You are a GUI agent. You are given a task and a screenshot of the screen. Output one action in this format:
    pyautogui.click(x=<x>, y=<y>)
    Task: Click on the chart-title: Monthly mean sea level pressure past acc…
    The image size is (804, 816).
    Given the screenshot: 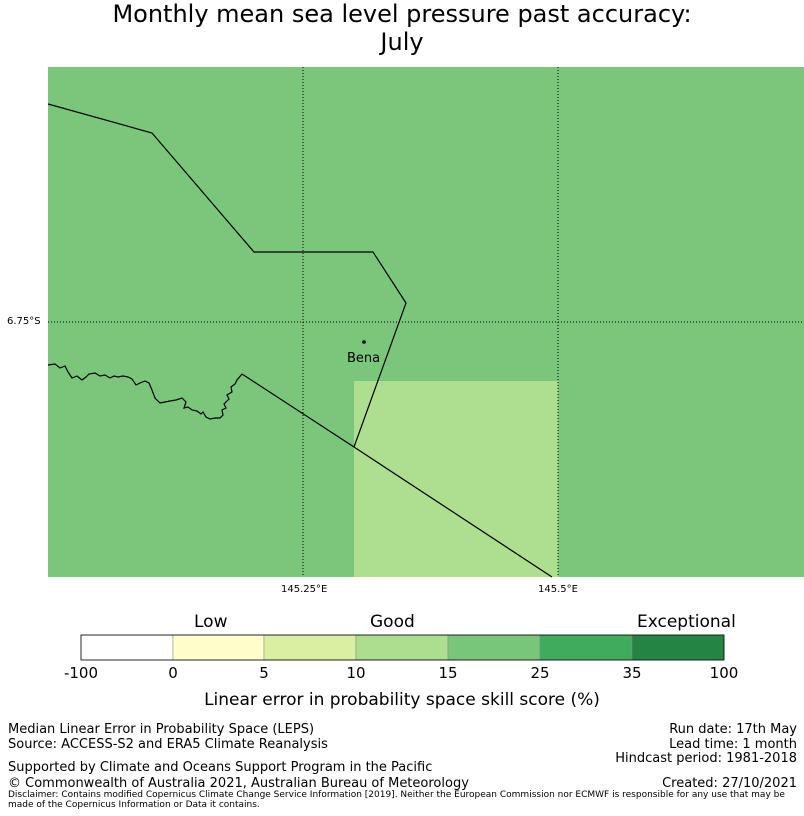 What is the action you would take?
    pyautogui.click(x=402, y=28)
    